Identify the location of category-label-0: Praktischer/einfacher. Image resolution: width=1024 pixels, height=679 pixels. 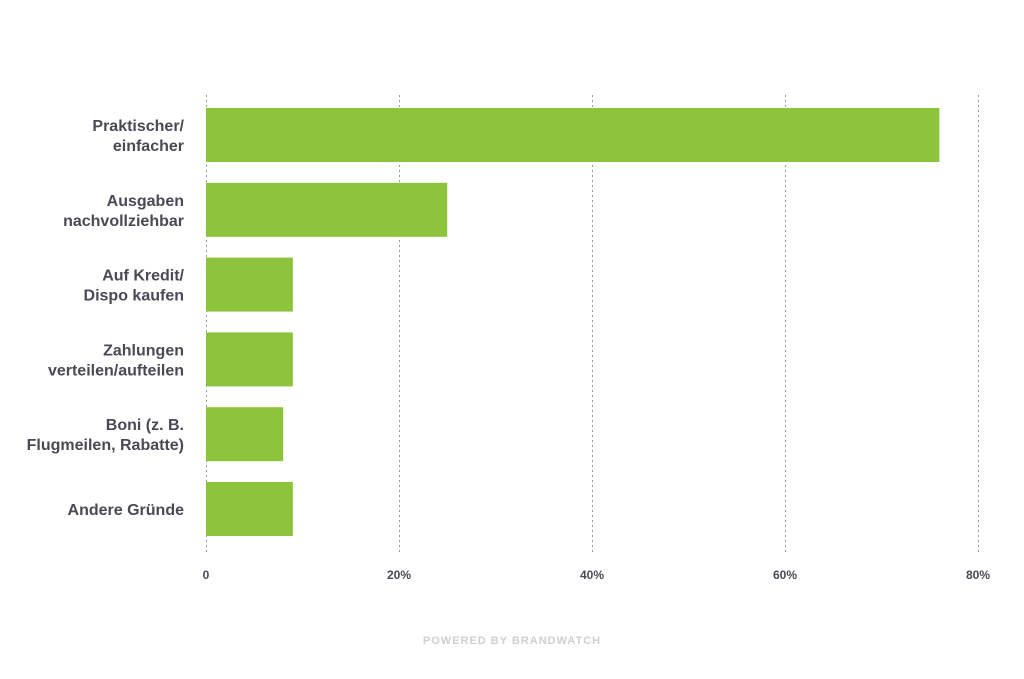
(138, 136).